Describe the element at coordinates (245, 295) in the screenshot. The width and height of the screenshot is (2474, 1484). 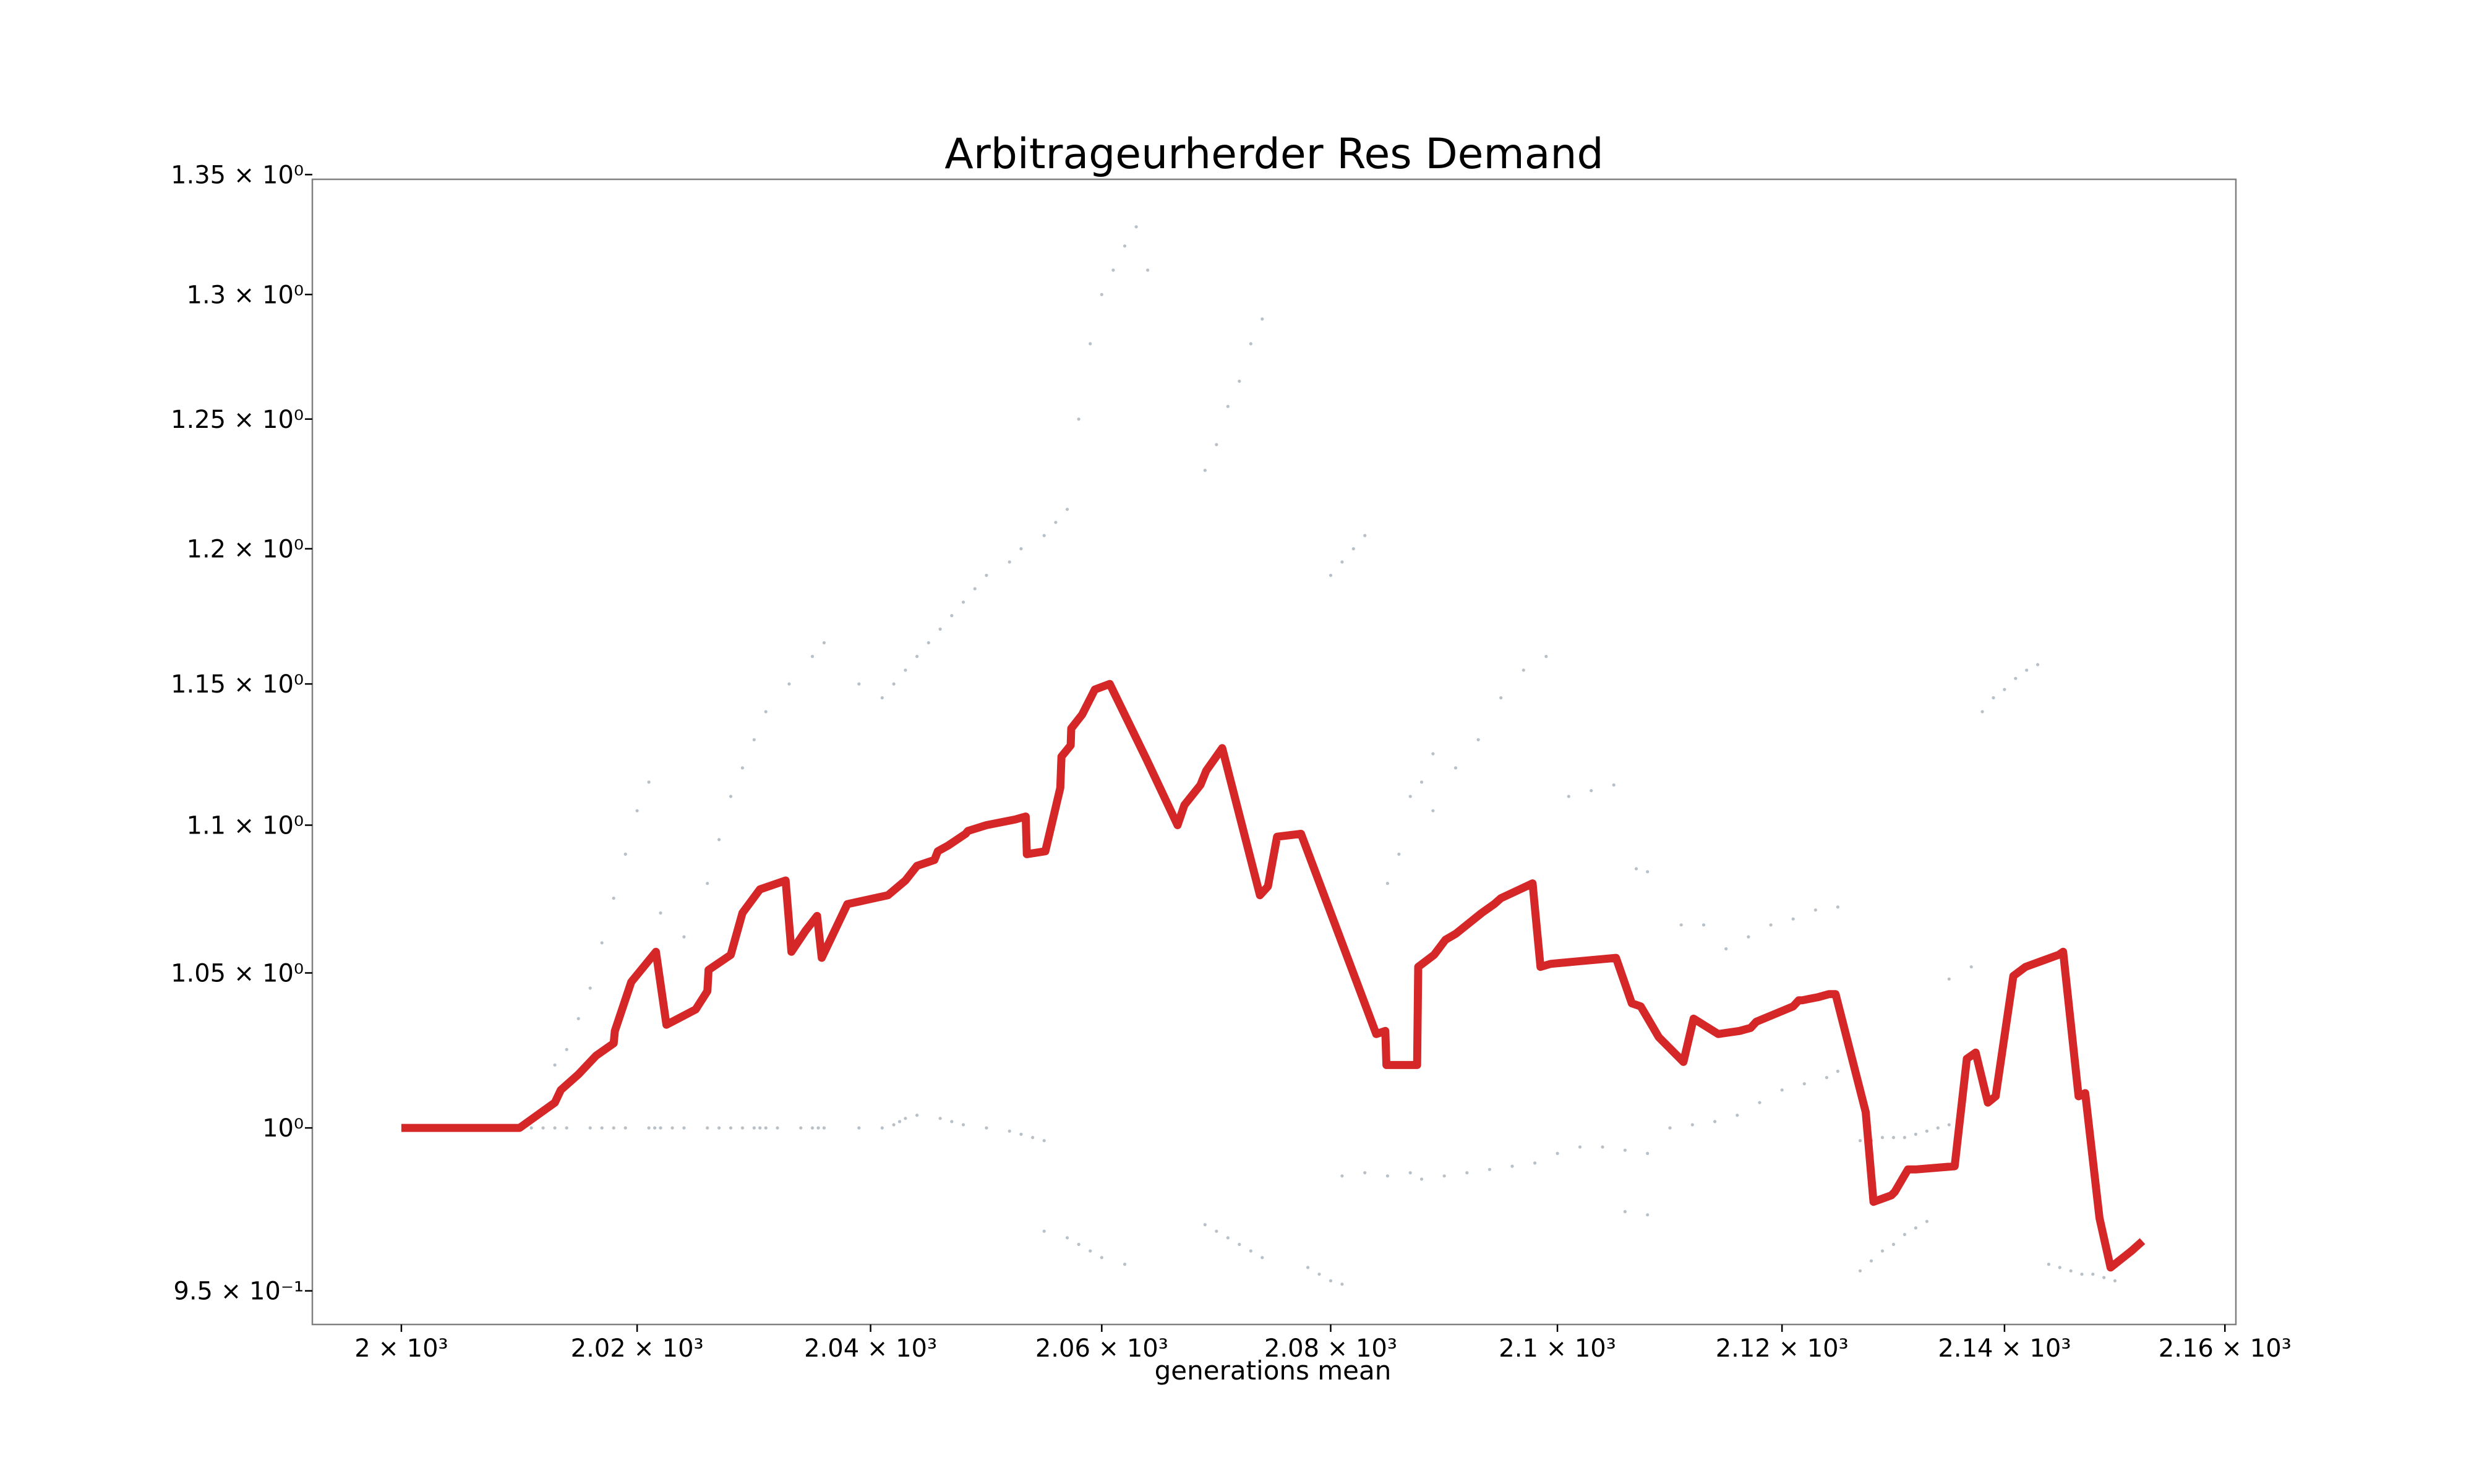
I see `y-tick-label: 1.3 × 10⁰` at that location.